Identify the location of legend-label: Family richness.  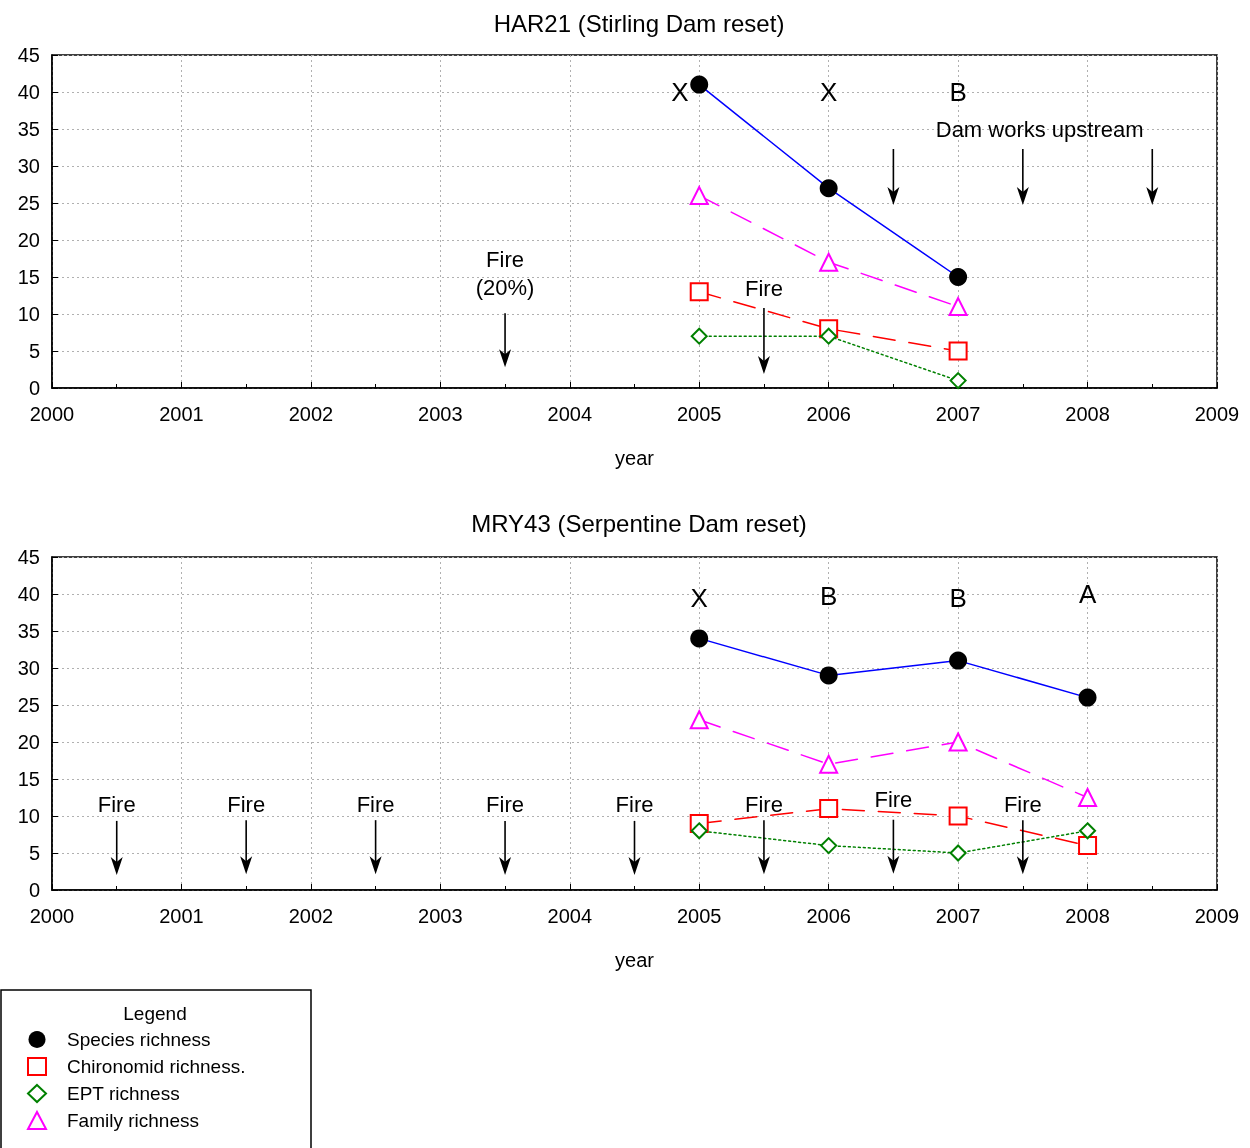
(133, 1120).